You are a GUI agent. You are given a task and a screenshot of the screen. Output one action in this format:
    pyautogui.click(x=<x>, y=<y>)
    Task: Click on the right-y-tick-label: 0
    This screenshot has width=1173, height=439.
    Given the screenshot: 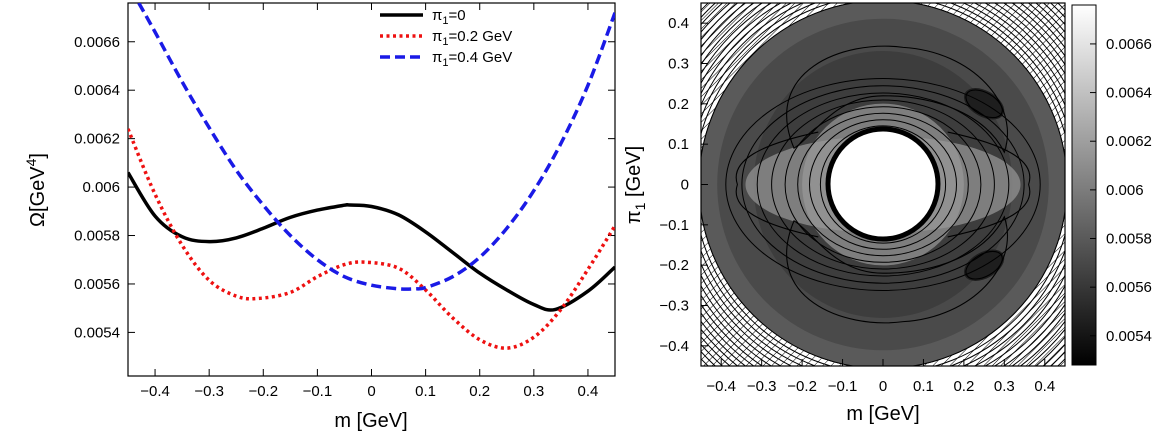 What is the action you would take?
    pyautogui.click(x=685, y=185)
    